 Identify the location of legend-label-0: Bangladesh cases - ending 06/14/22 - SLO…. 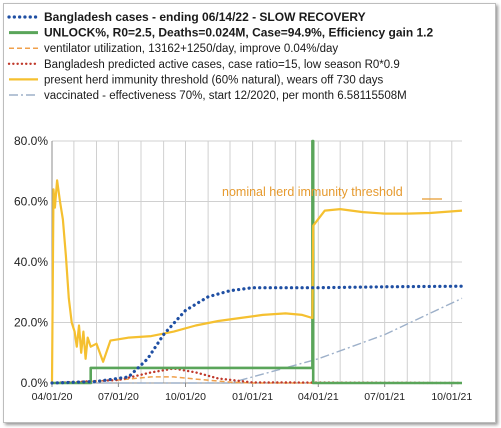
(205, 17).